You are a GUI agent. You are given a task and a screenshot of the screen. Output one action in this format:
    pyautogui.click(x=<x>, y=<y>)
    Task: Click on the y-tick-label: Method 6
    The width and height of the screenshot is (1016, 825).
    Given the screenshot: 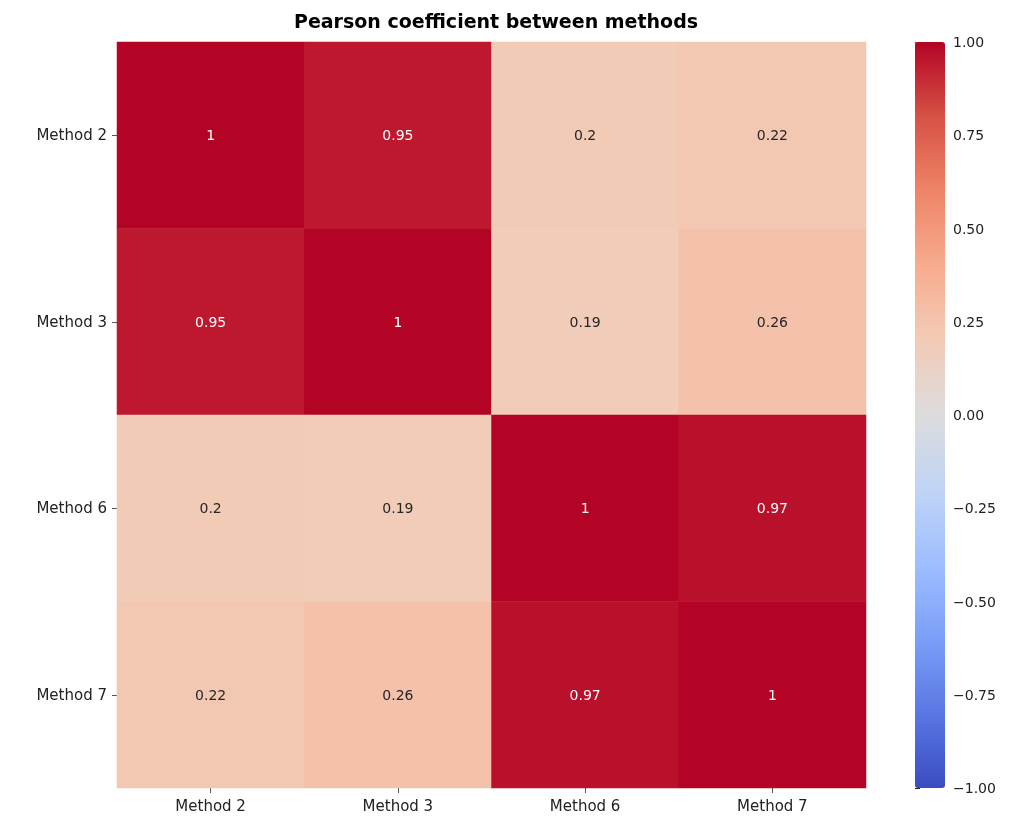 What is the action you would take?
    pyautogui.click(x=71, y=508)
    